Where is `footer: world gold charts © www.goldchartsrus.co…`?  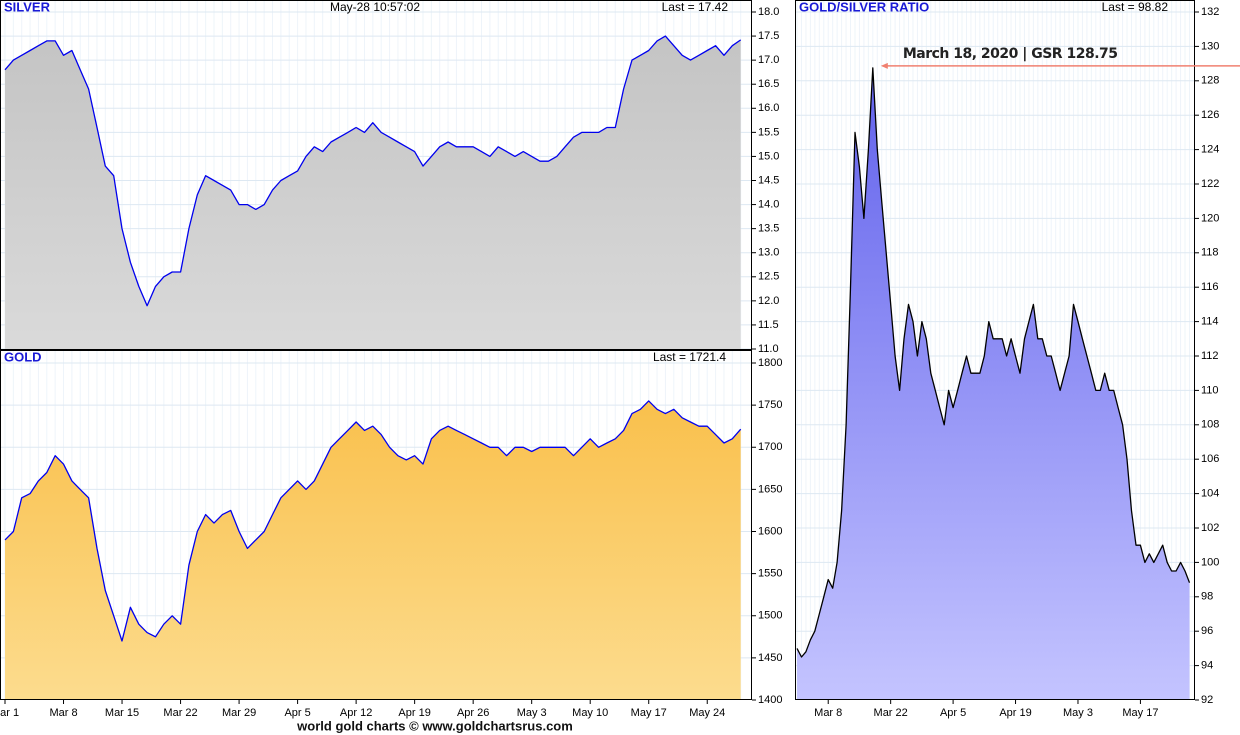 footer: world gold charts © www.goldchartsrus.co… is located at coordinates (434, 725).